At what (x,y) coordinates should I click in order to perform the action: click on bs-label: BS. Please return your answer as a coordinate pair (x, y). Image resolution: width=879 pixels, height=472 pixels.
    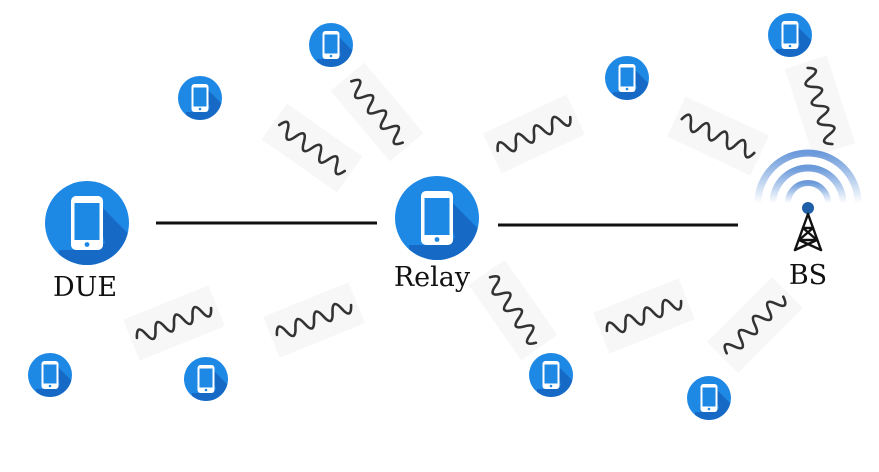
    Looking at the image, I should click on (808, 275).